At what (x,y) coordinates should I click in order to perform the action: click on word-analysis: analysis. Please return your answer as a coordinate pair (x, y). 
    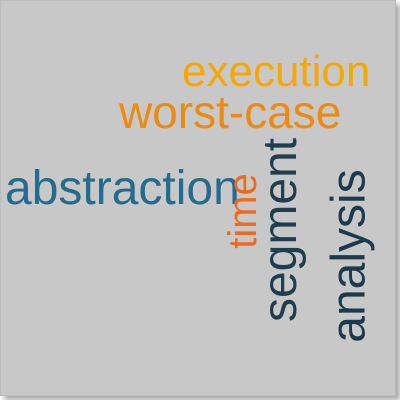
    Looking at the image, I should click on (349, 256).